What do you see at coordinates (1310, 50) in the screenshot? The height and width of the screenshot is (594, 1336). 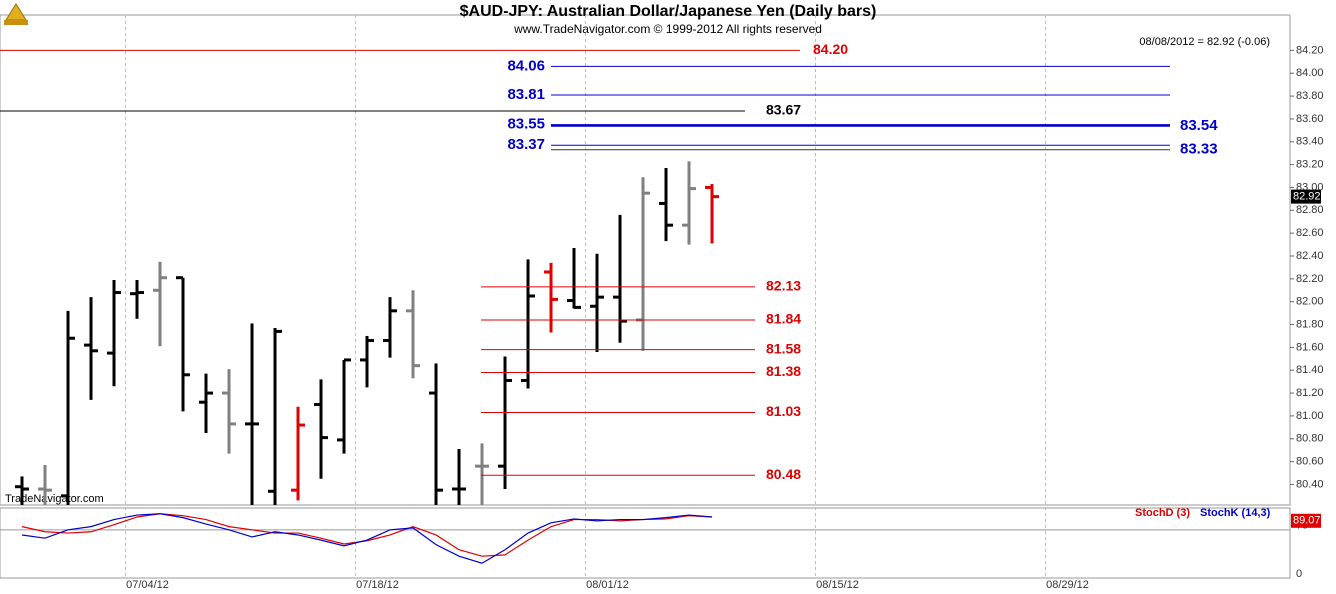 I see `y-tick-label: 84.20` at bounding box center [1310, 50].